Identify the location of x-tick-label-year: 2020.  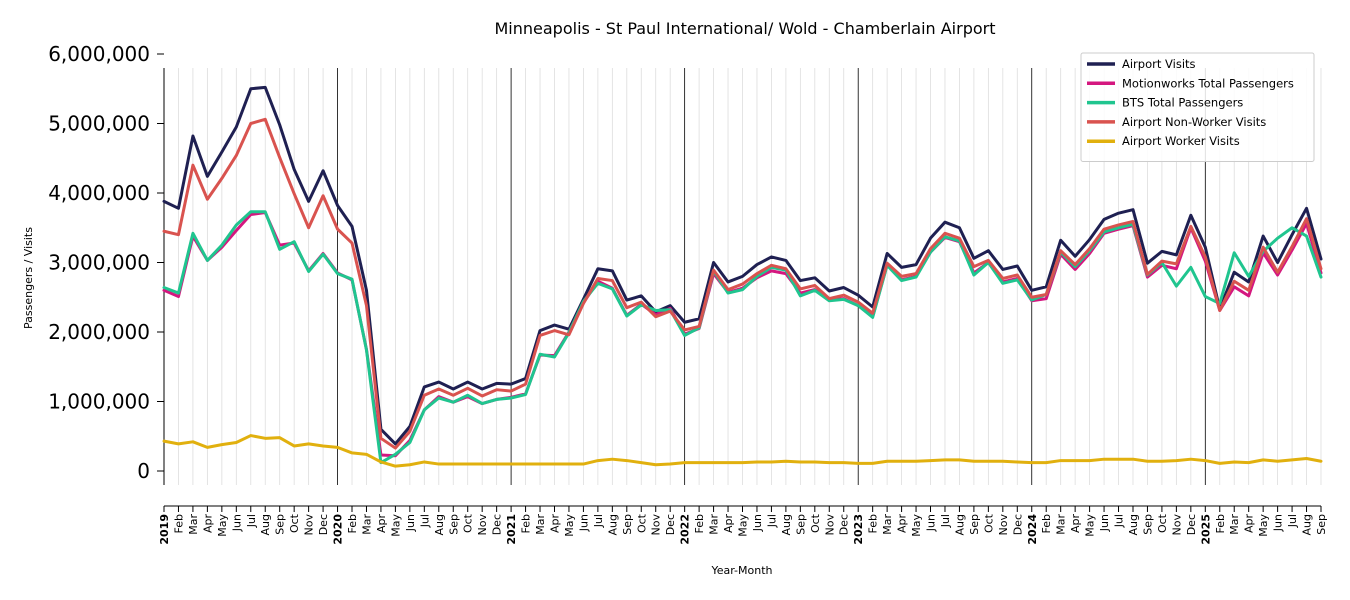
(338, 529).